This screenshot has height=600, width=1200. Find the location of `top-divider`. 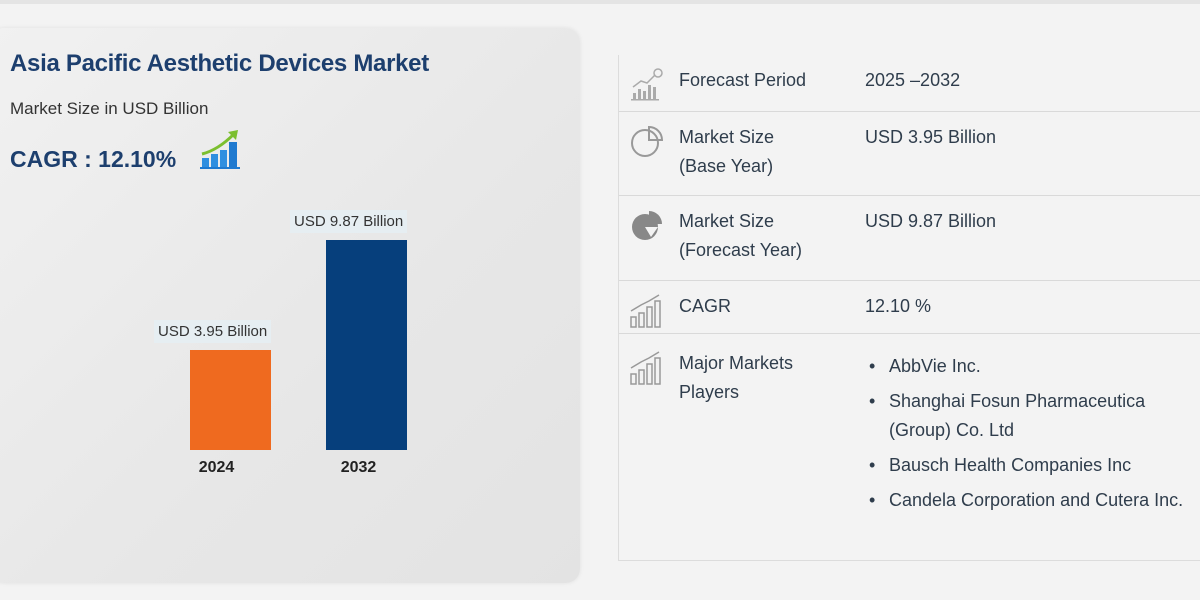

top-divider is located at coordinates (600, 2).